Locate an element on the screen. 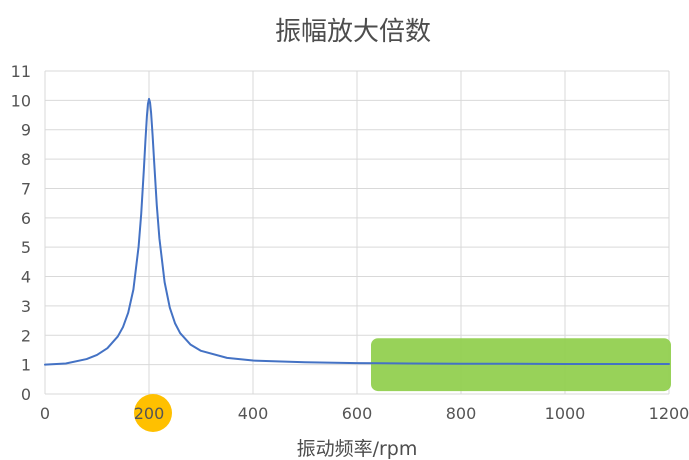 Image resolution: width=689 pixels, height=460 pixels. y-tick-label: 2 is located at coordinates (26, 335).